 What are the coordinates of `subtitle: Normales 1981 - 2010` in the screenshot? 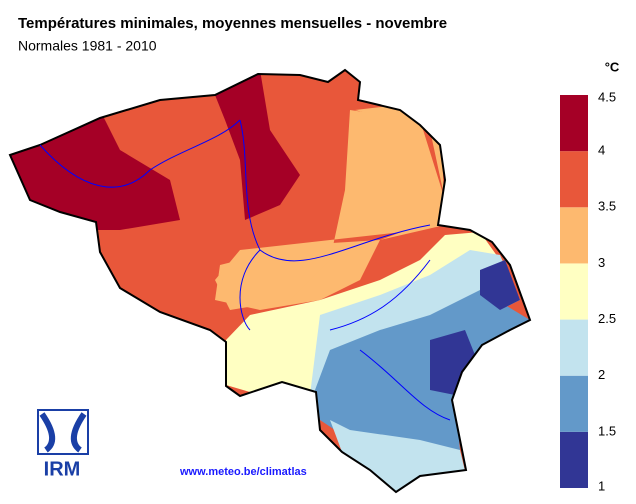 It's located at (87, 46).